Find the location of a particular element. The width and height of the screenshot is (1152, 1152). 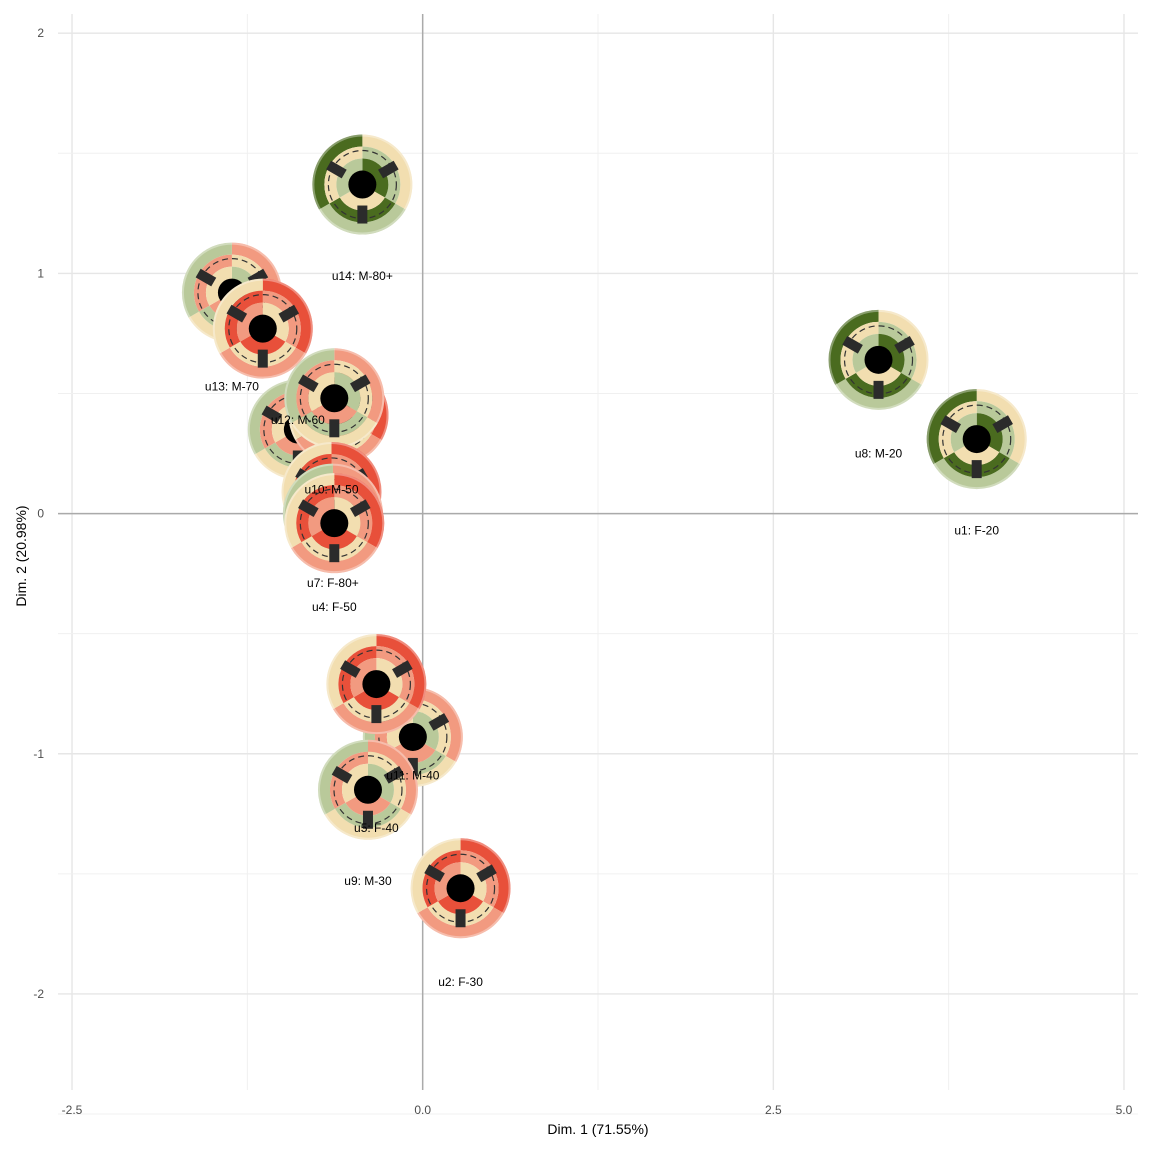

point-label: u8: M-20 is located at coordinates (879, 454).